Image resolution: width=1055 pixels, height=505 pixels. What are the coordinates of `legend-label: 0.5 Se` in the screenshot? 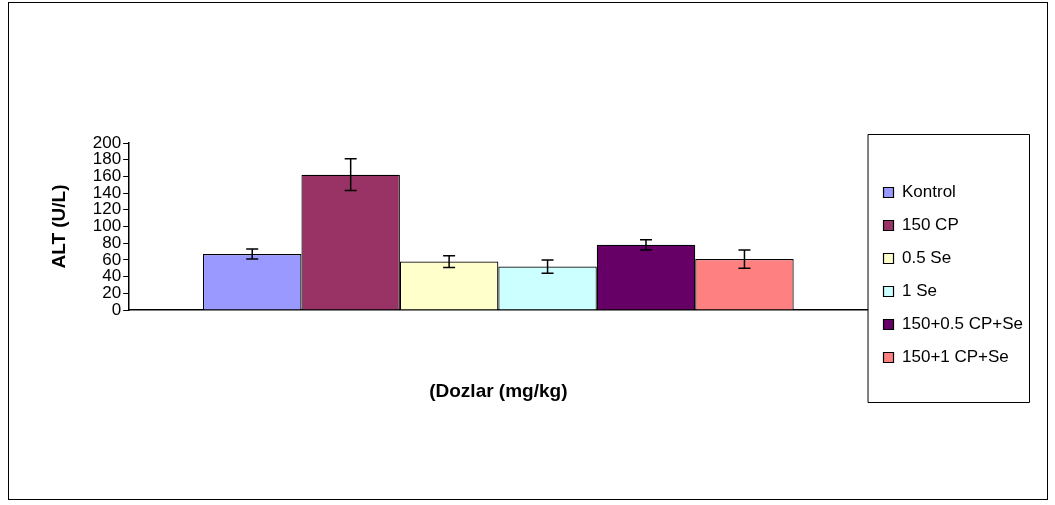 It's located at (927, 258).